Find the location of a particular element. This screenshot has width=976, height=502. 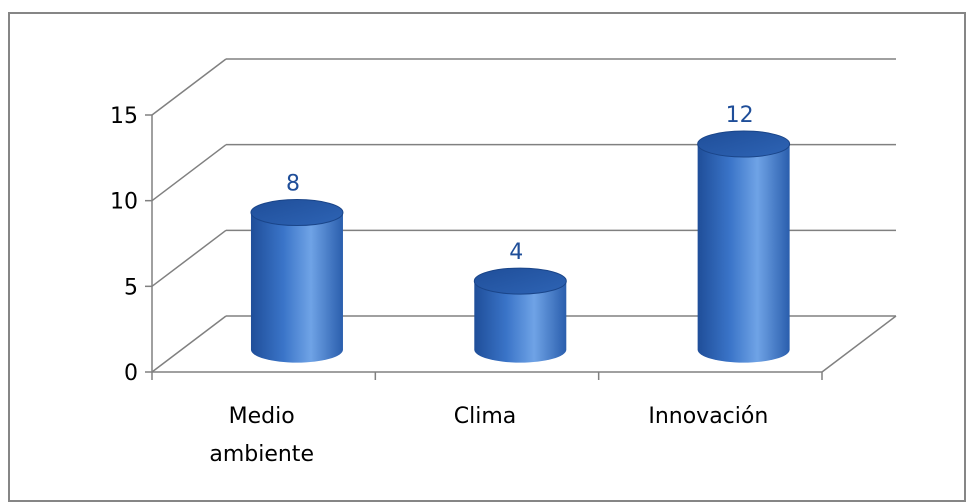

x-tick-label: Innovación is located at coordinates (708, 416).